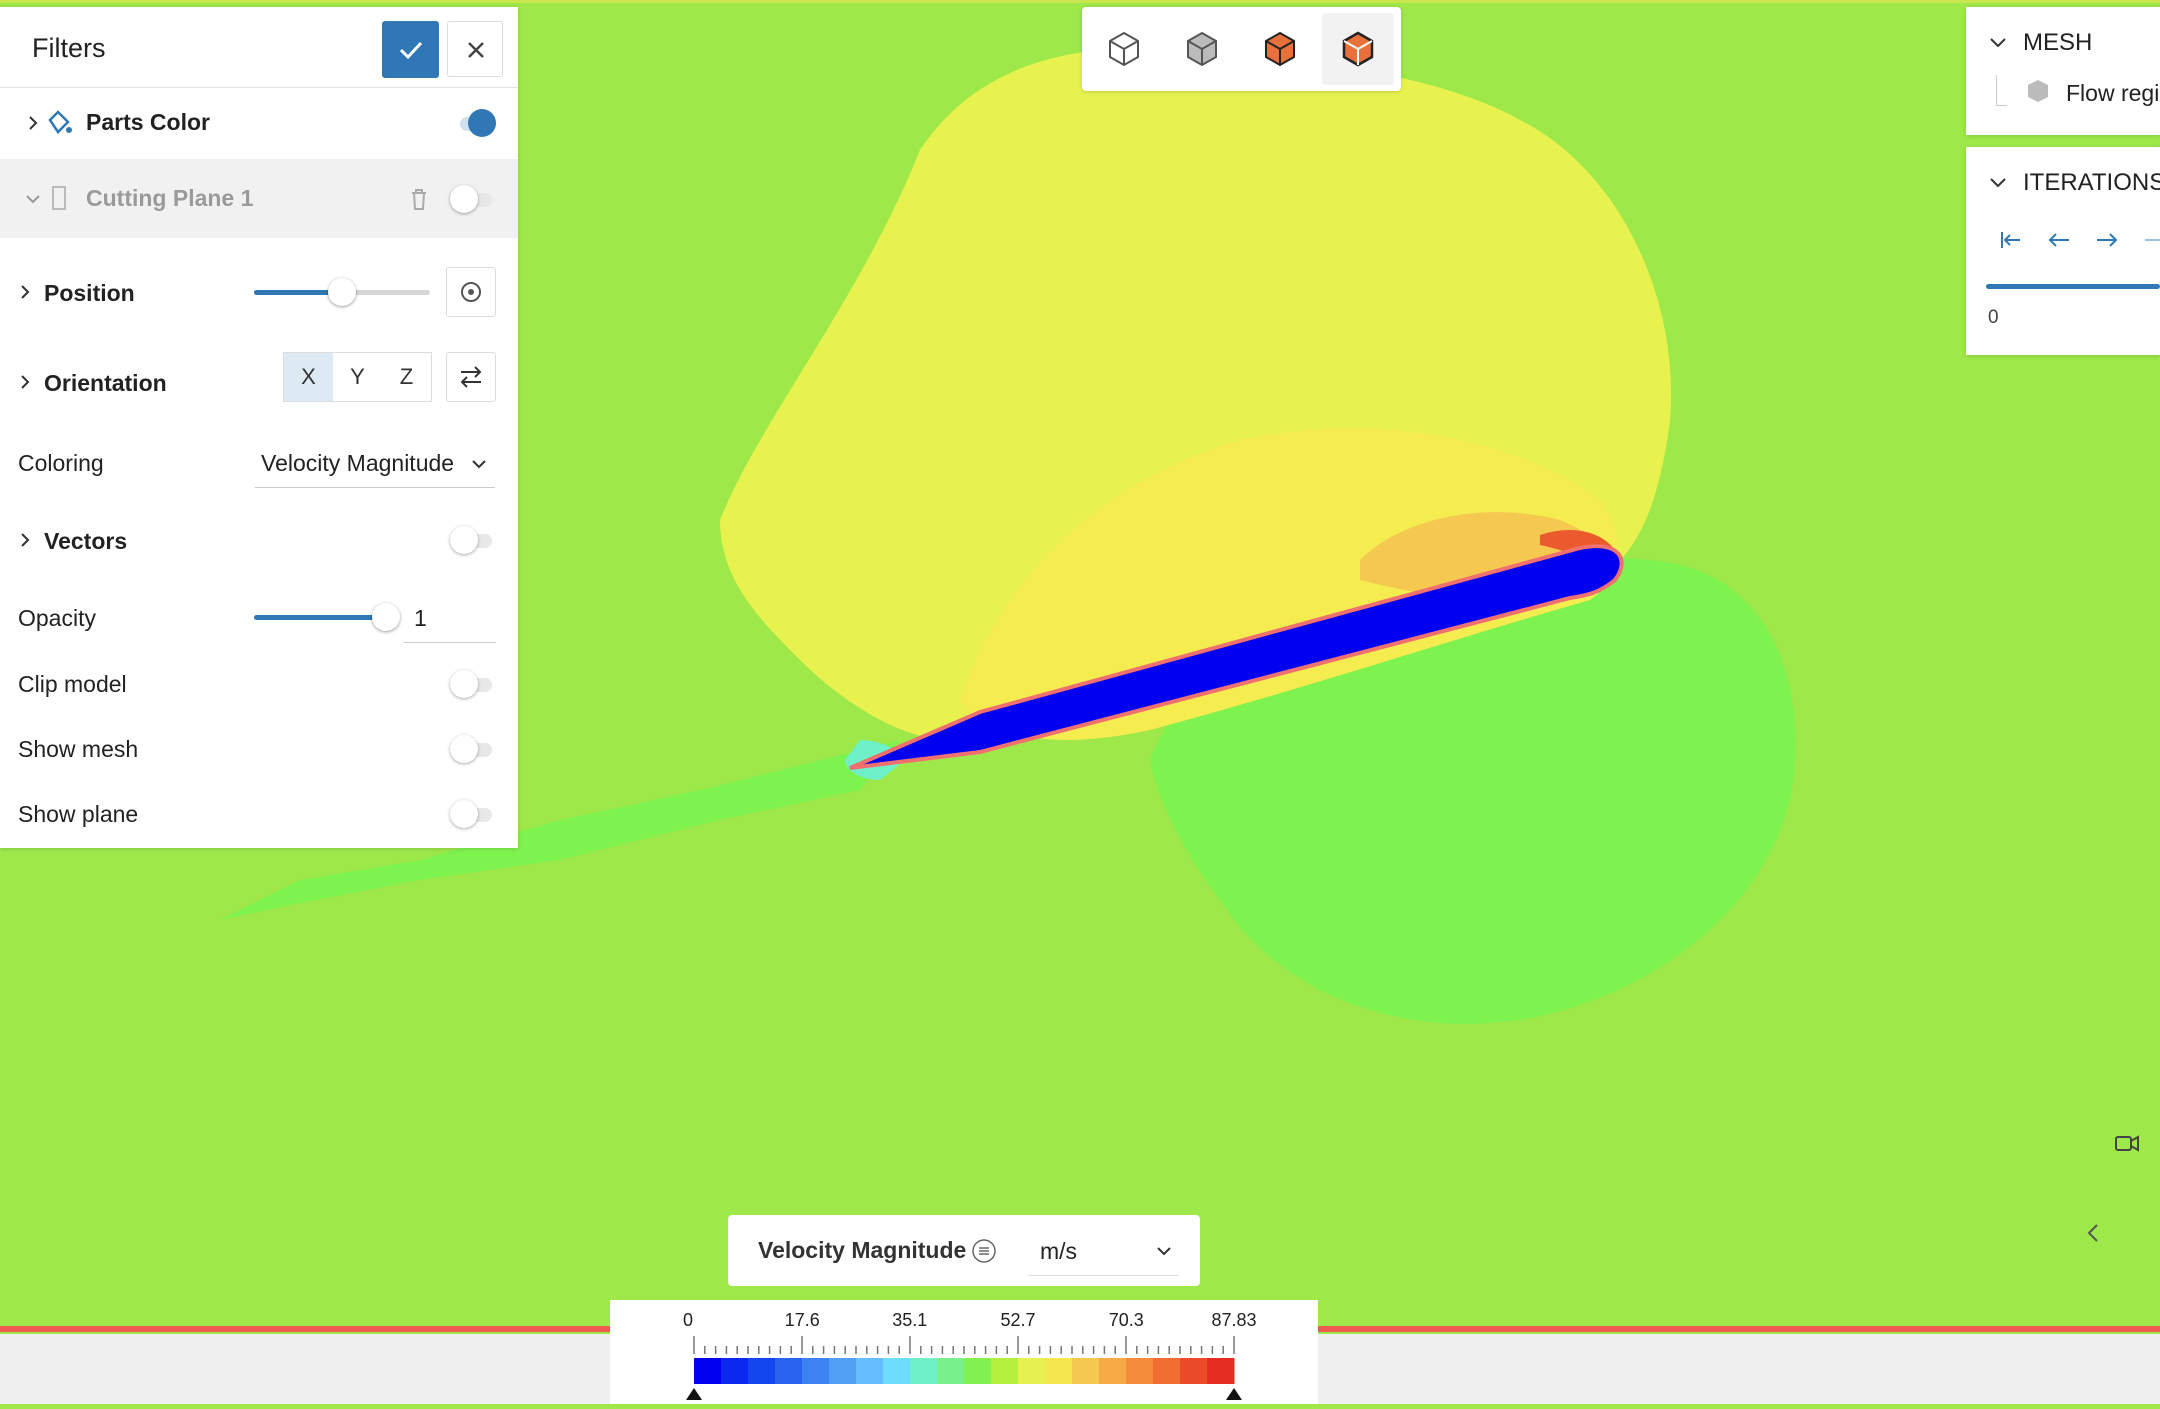  What do you see at coordinates (2093, 1233) in the screenshot?
I see `collapse-panel-icon` at bounding box center [2093, 1233].